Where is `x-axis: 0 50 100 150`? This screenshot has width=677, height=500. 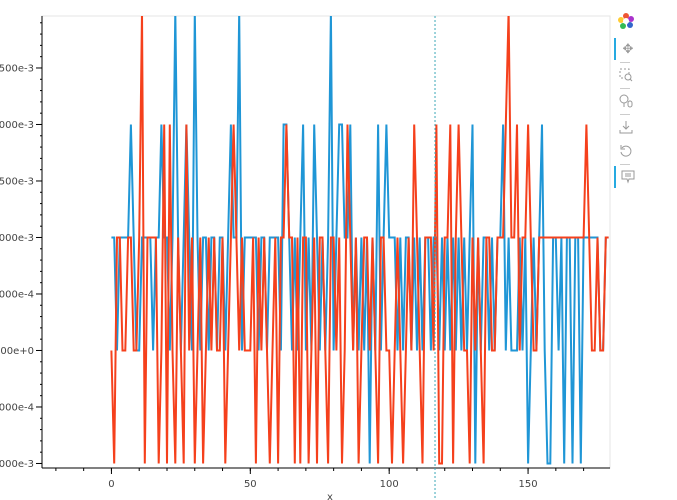
x-axis: 0 50 100 150 is located at coordinates (326, 478).